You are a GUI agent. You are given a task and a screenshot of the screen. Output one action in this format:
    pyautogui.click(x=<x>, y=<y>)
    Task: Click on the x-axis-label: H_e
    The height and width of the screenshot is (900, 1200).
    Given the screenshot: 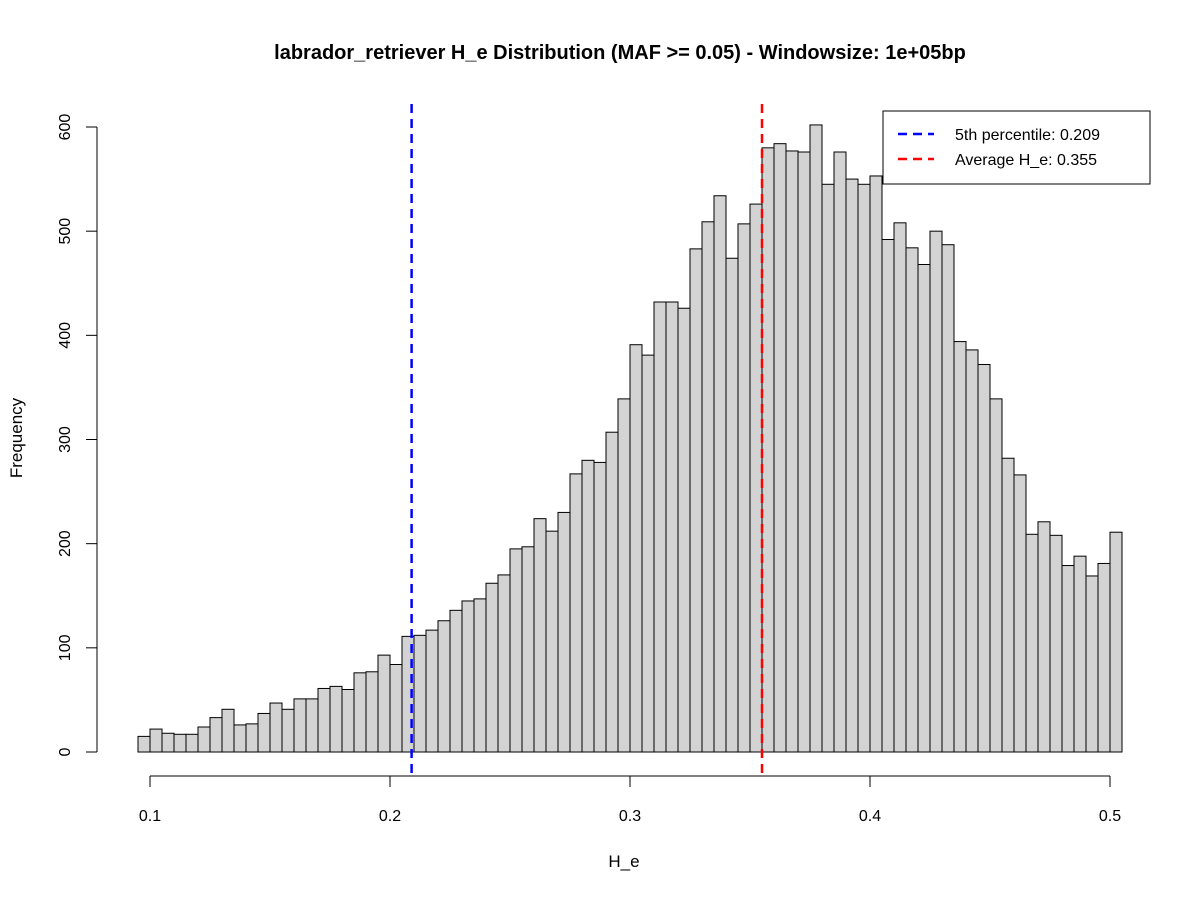 What is the action you would take?
    pyautogui.click(x=623, y=861)
    